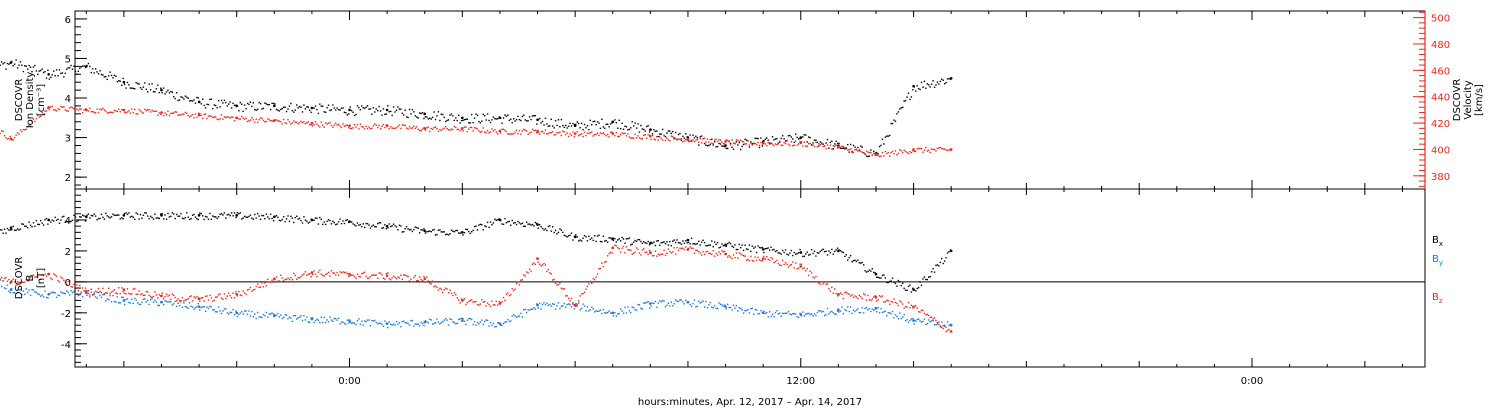  What do you see at coordinates (30, 100) in the screenshot?
I see `density-axis-label: DSCOVR Ion Density [cm⁻³]` at bounding box center [30, 100].